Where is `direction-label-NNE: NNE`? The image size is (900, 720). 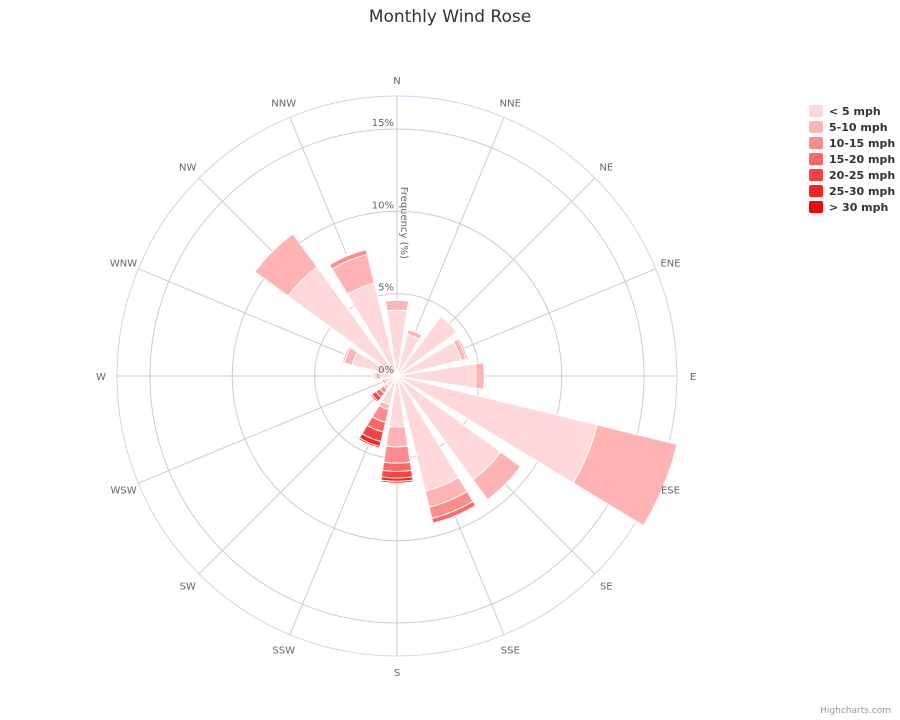 direction-label-NNE: NNE is located at coordinates (510, 104).